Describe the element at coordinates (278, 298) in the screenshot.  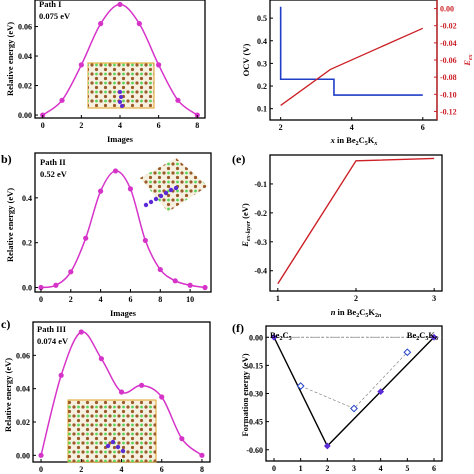
I see `panel-e-xtick-label-0: 1` at that location.